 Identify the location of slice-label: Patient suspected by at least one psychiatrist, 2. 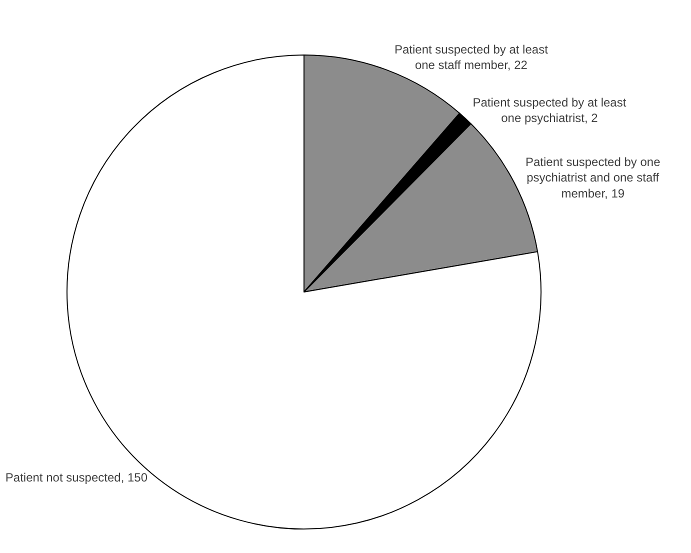
(549, 111).